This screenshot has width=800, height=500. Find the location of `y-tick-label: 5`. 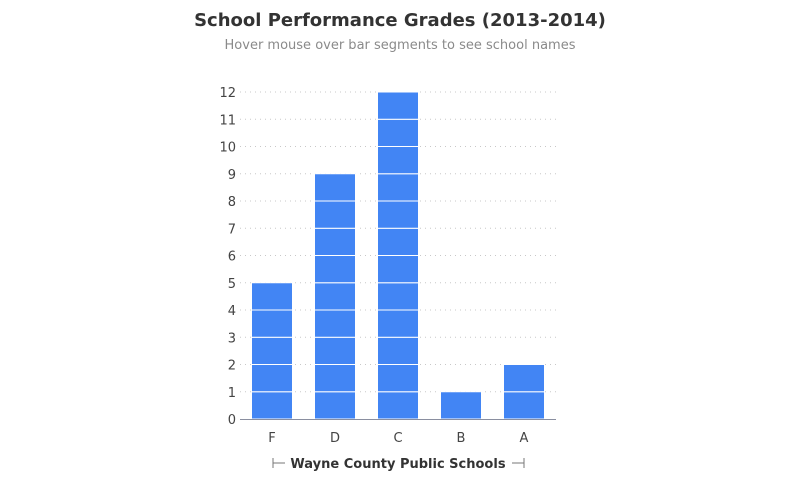

y-tick-label: 5 is located at coordinates (232, 284).